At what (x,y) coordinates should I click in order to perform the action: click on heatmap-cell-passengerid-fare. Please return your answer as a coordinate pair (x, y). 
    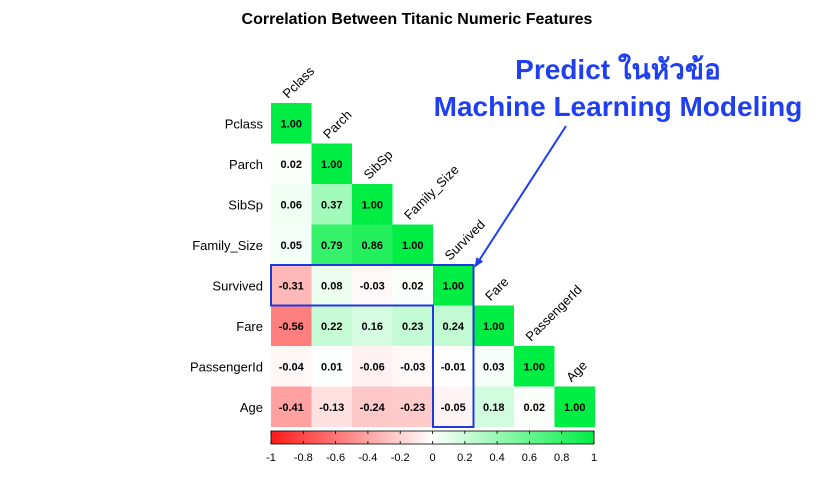
    Looking at the image, I should click on (493, 366).